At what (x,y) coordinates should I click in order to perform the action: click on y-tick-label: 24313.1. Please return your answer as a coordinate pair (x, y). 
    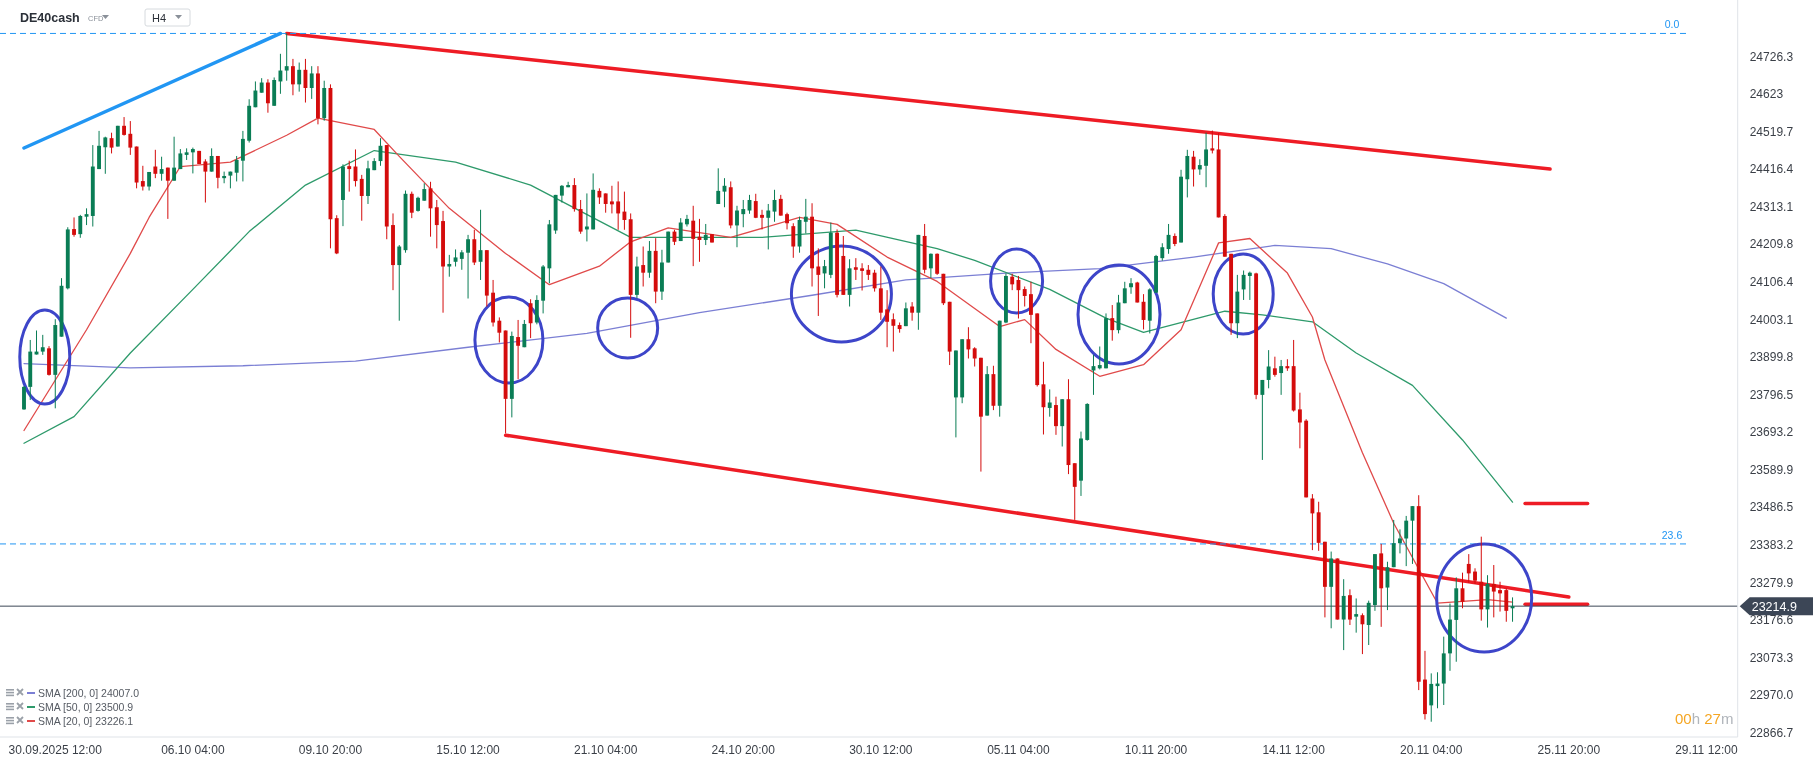
    Looking at the image, I should click on (1771, 206).